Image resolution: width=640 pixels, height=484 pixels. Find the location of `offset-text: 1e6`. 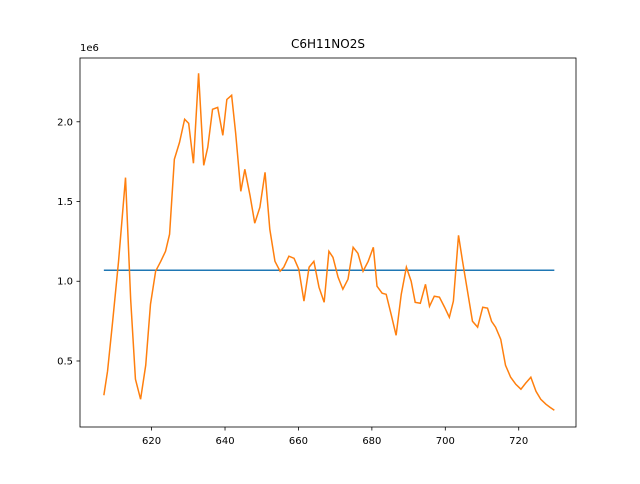

offset-text: 1e6 is located at coordinates (89, 48).